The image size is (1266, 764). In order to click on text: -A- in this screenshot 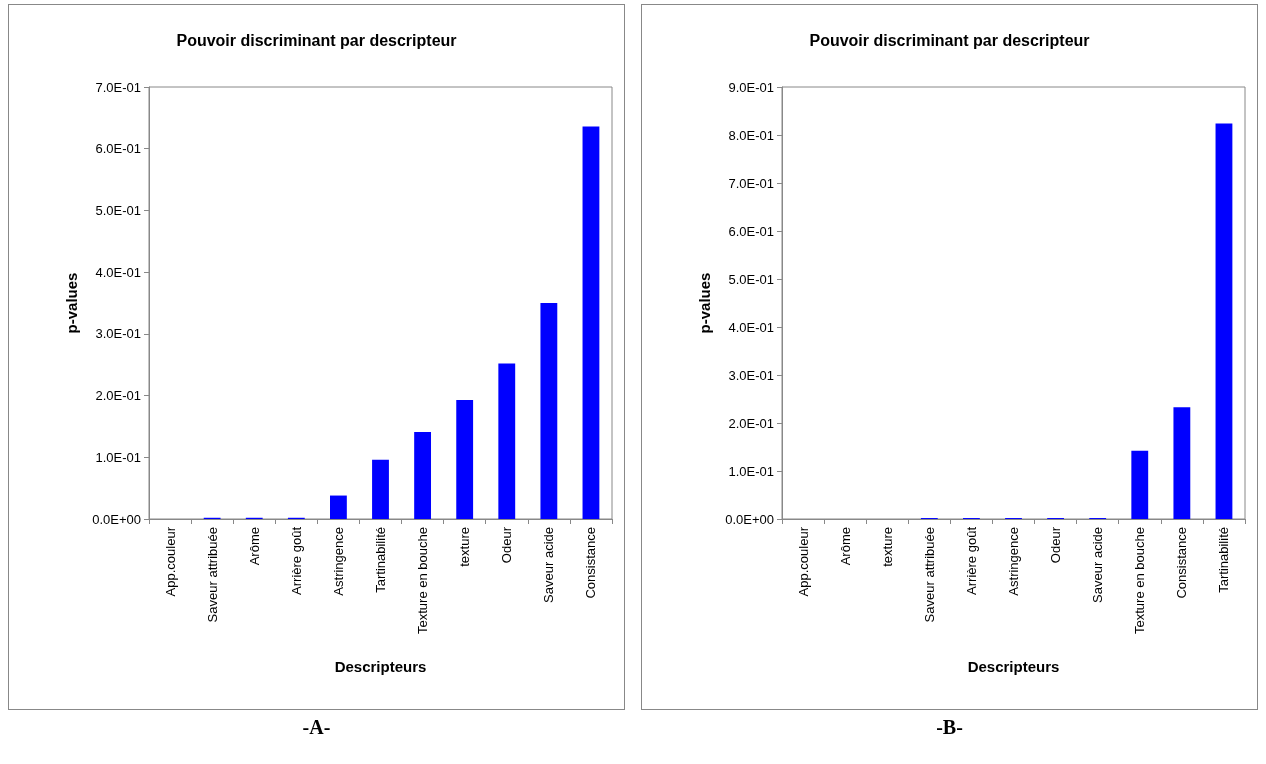, I will do `click(316, 727)`.